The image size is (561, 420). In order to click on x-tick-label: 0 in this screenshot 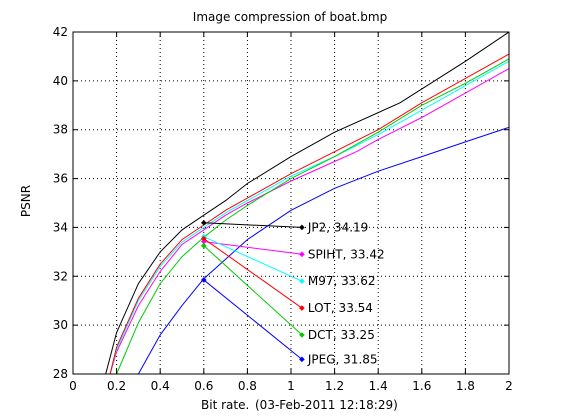, I will do `click(73, 386)`.